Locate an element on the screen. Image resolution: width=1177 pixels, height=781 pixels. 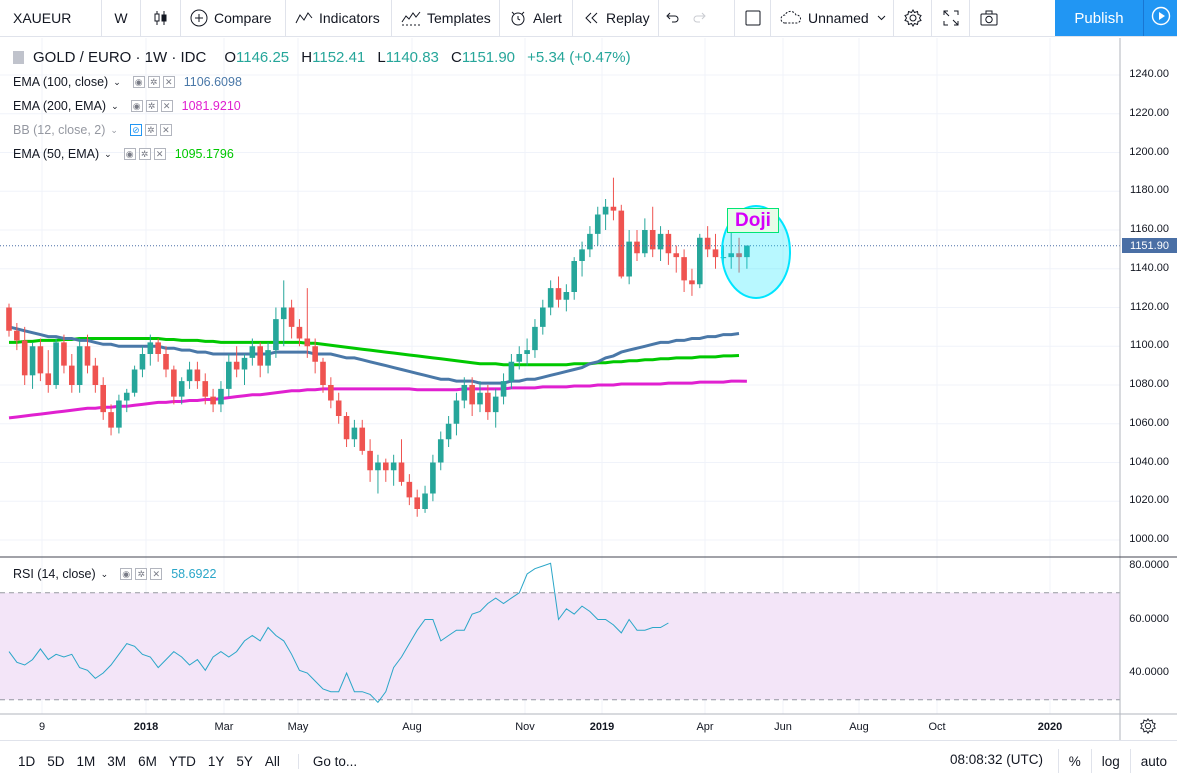
range-button-ytd: YTD is located at coordinates (182, 761).